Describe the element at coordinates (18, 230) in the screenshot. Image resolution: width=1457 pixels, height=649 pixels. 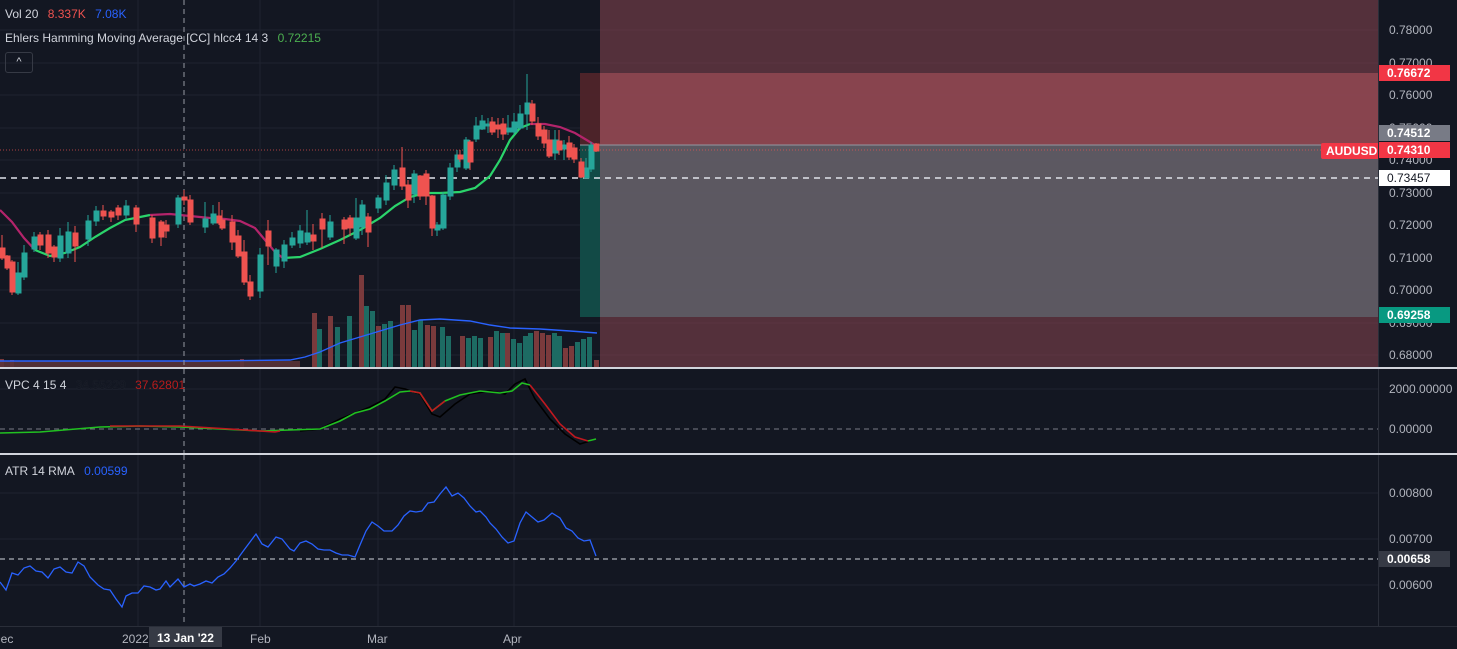
I see `ehma-line-down` at that location.